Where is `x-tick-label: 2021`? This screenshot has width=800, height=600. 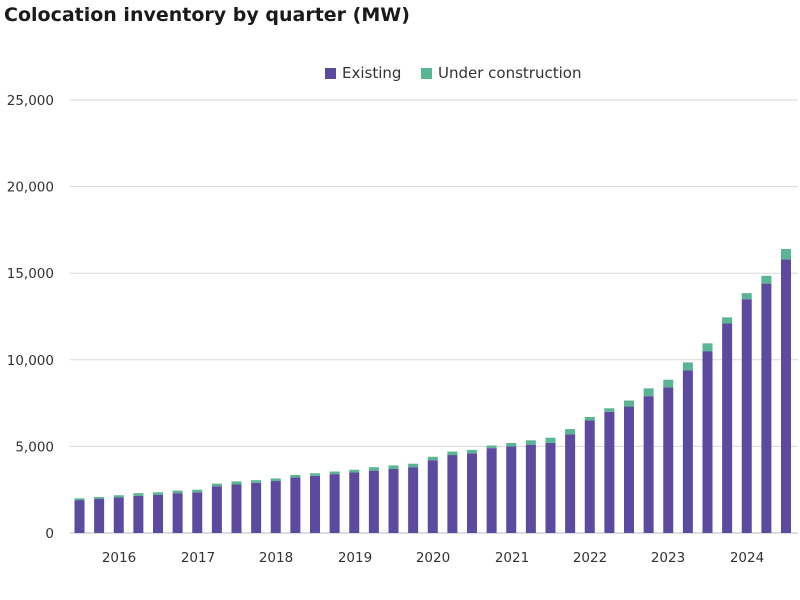
x-tick-label: 2021 is located at coordinates (512, 558).